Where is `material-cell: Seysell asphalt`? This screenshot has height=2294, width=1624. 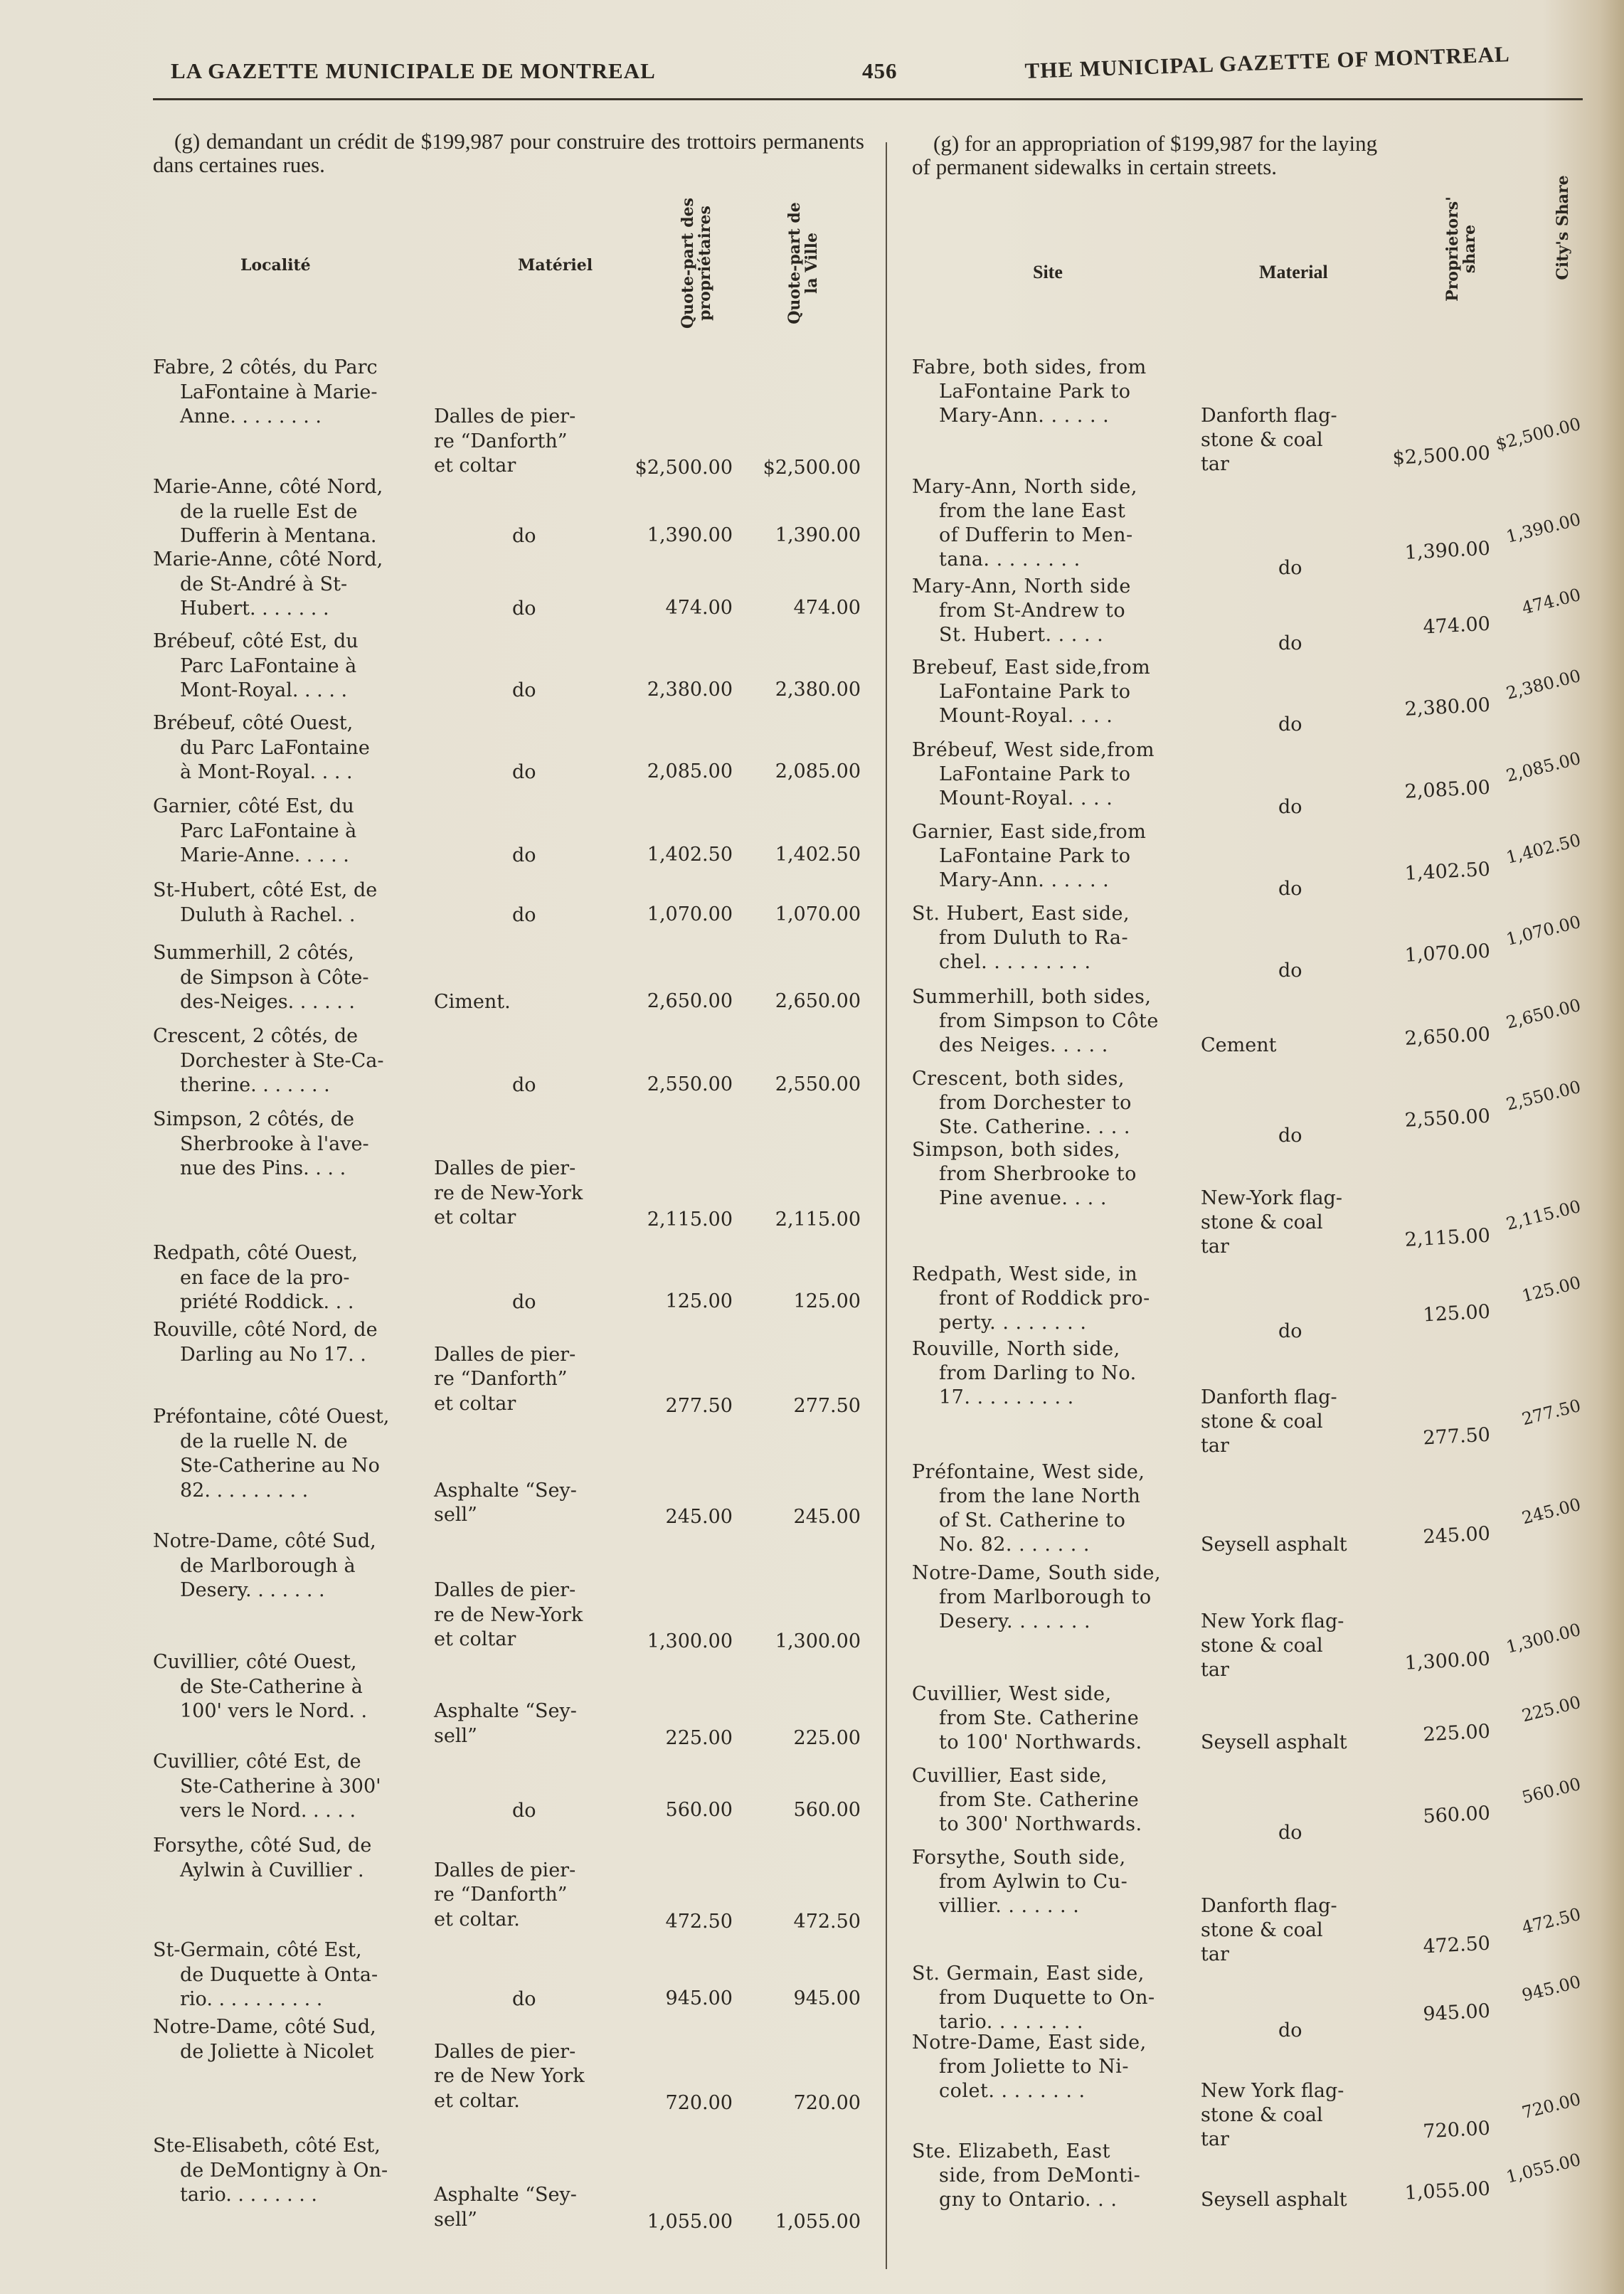
material-cell: Seysell asphalt is located at coordinates (1274, 2200).